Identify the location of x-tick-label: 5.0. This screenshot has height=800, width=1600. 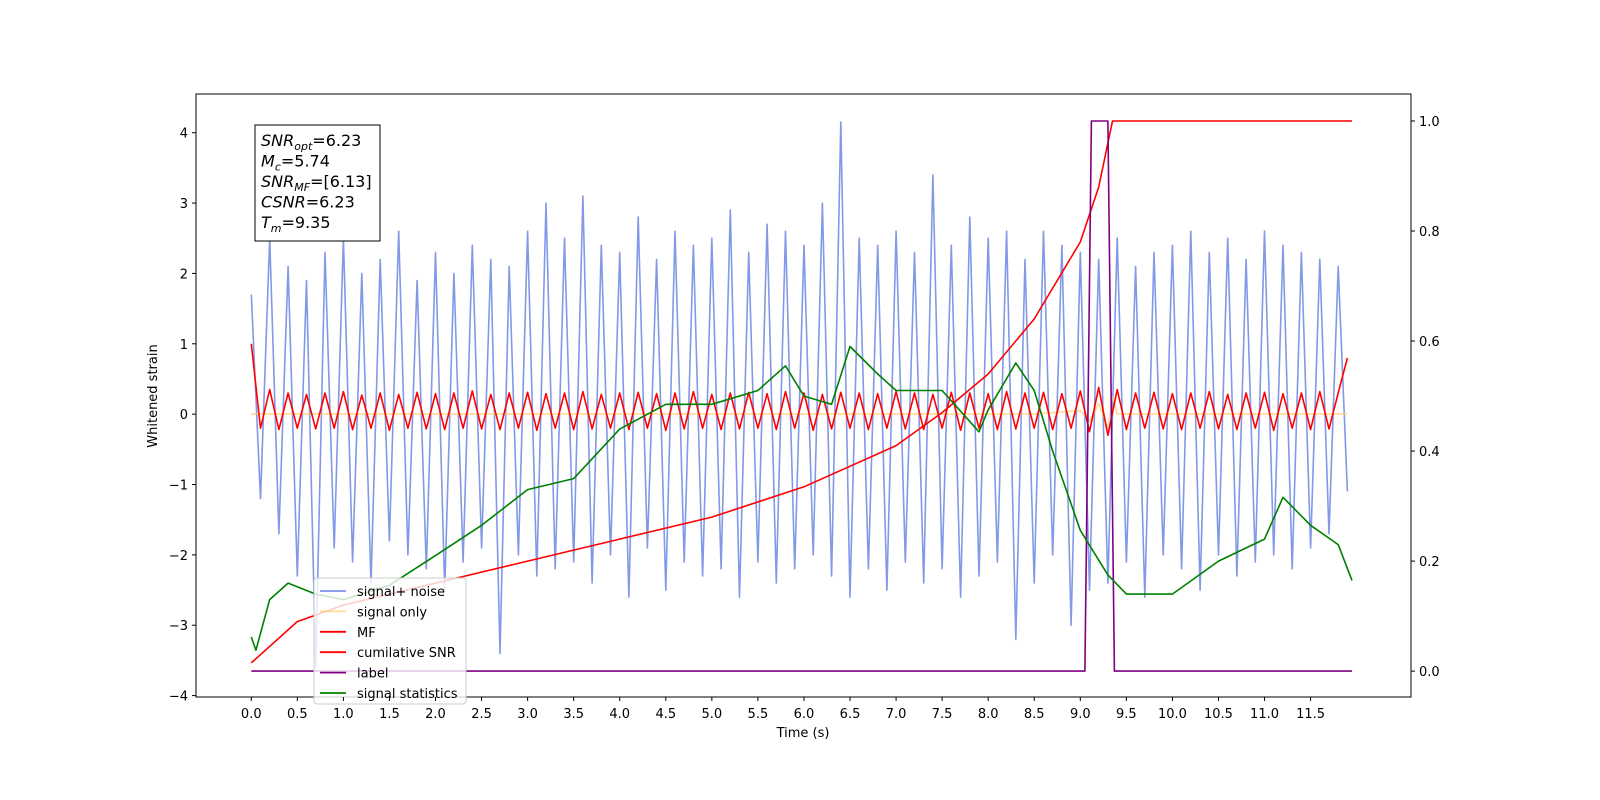
(712, 714).